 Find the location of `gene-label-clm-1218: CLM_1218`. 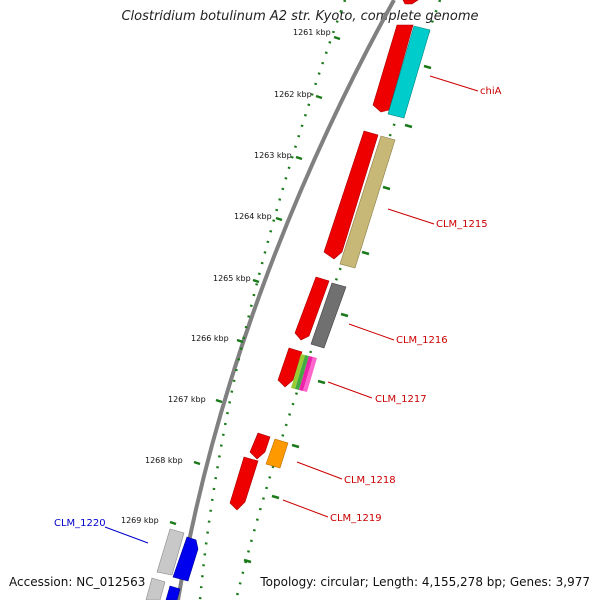

gene-label-clm-1218: CLM_1218 is located at coordinates (370, 480).